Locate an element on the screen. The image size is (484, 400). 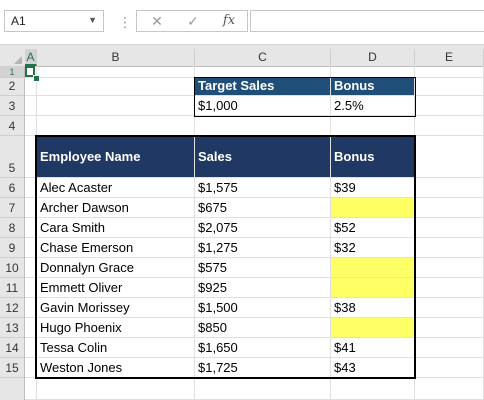
sales-cell: $925 is located at coordinates (263, 288).